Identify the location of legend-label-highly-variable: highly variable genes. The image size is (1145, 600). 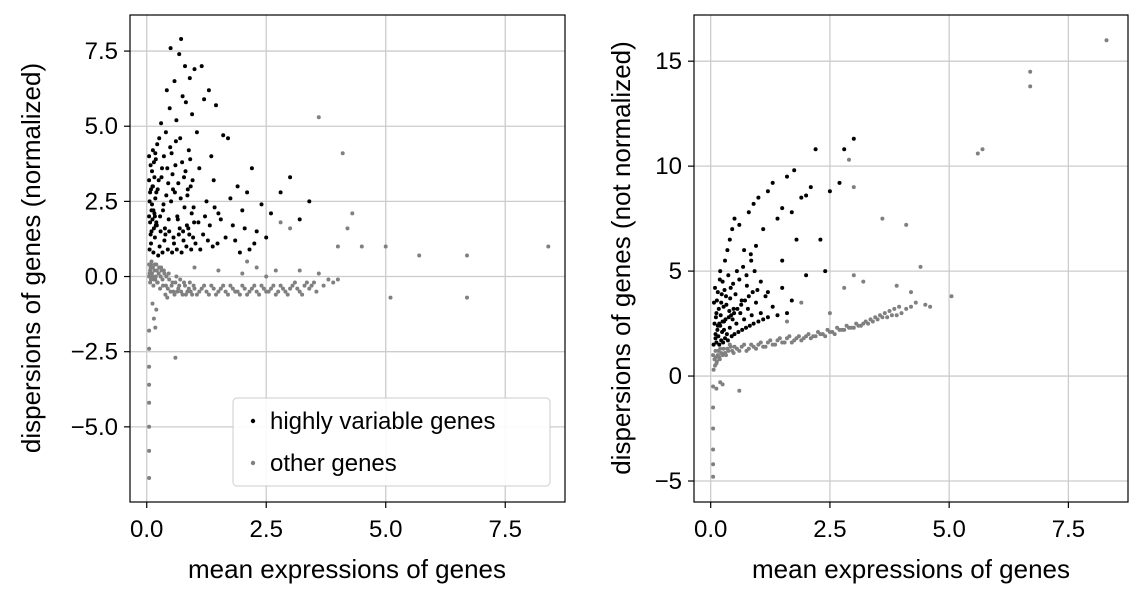
(382, 421).